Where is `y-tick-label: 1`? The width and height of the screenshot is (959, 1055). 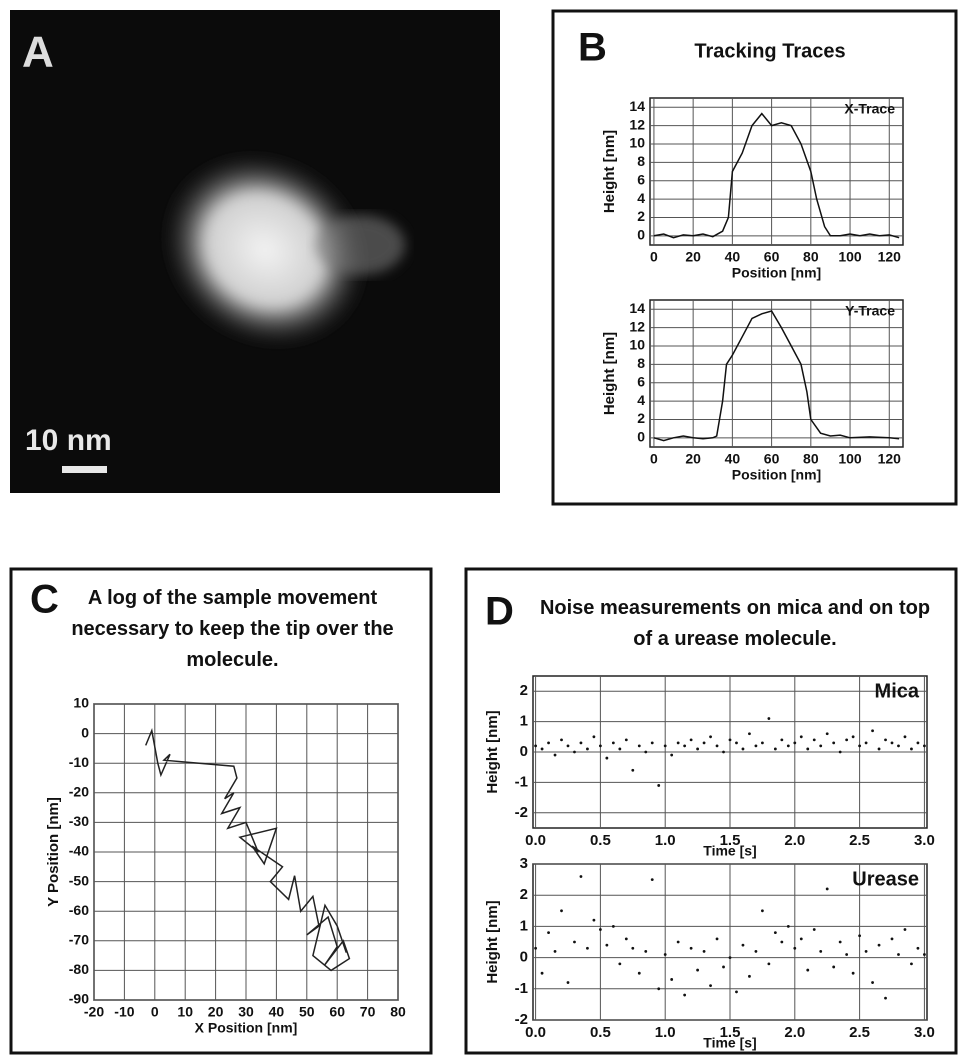 y-tick-label: 1 is located at coordinates (524, 925).